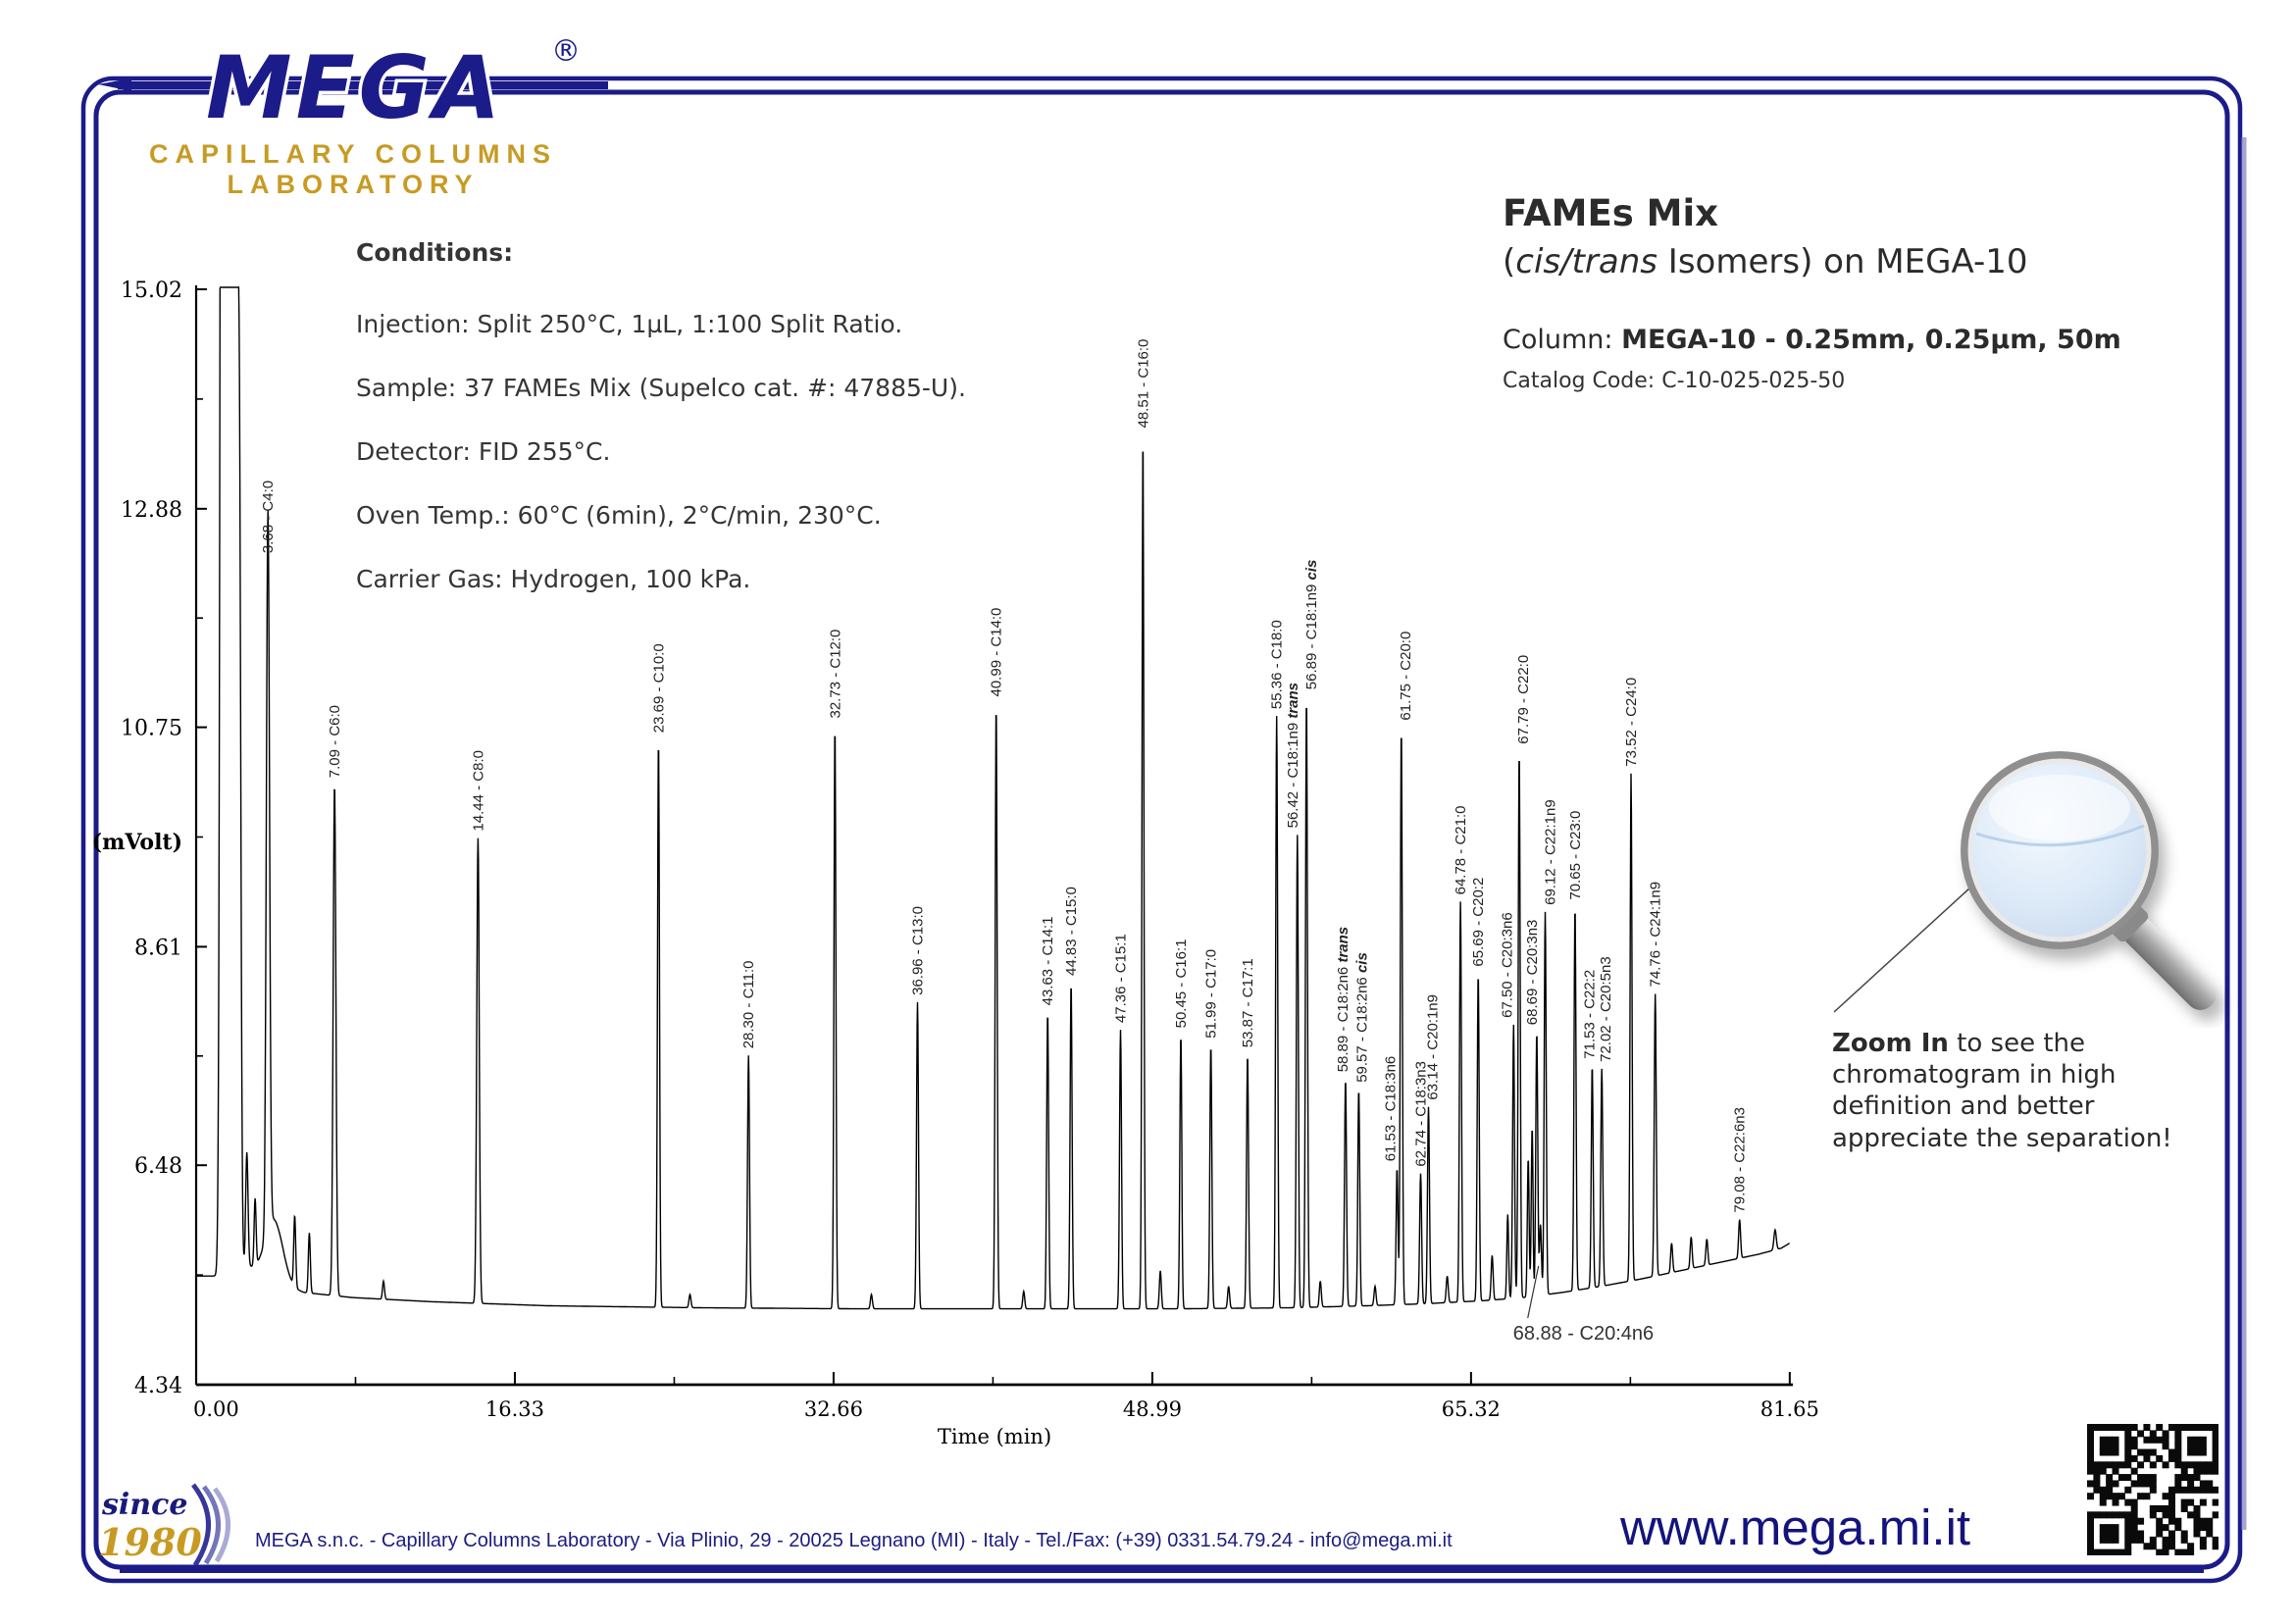 This screenshot has width=2295, height=1624. What do you see at coordinates (355, 85) in the screenshot?
I see `svg-text: MEGA` at bounding box center [355, 85].